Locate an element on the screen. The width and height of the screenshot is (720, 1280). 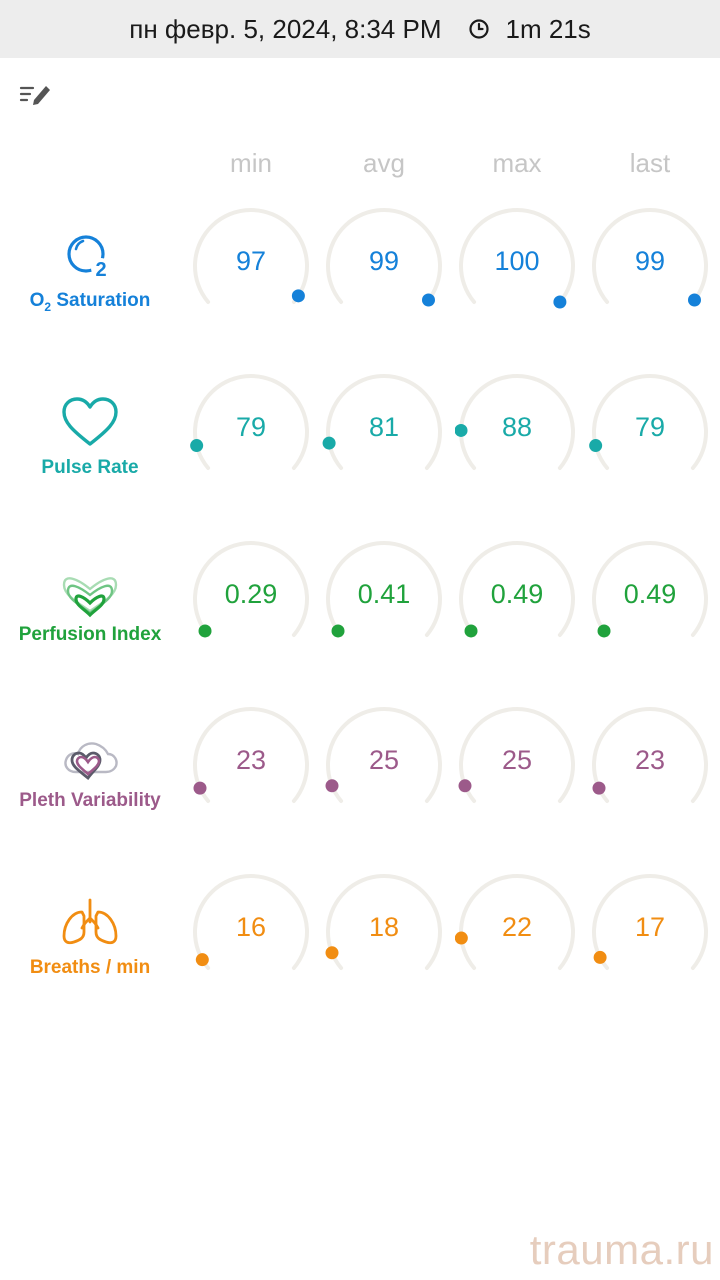
o2-icon: 2 is located at coordinates (90, 258).